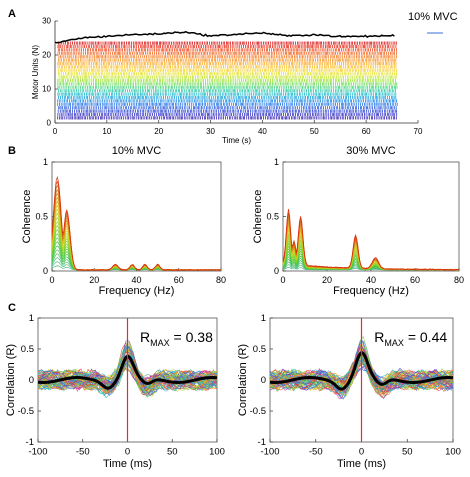  Describe the element at coordinates (12, 151) in the screenshot. I see `panel-label-b: B` at that location.